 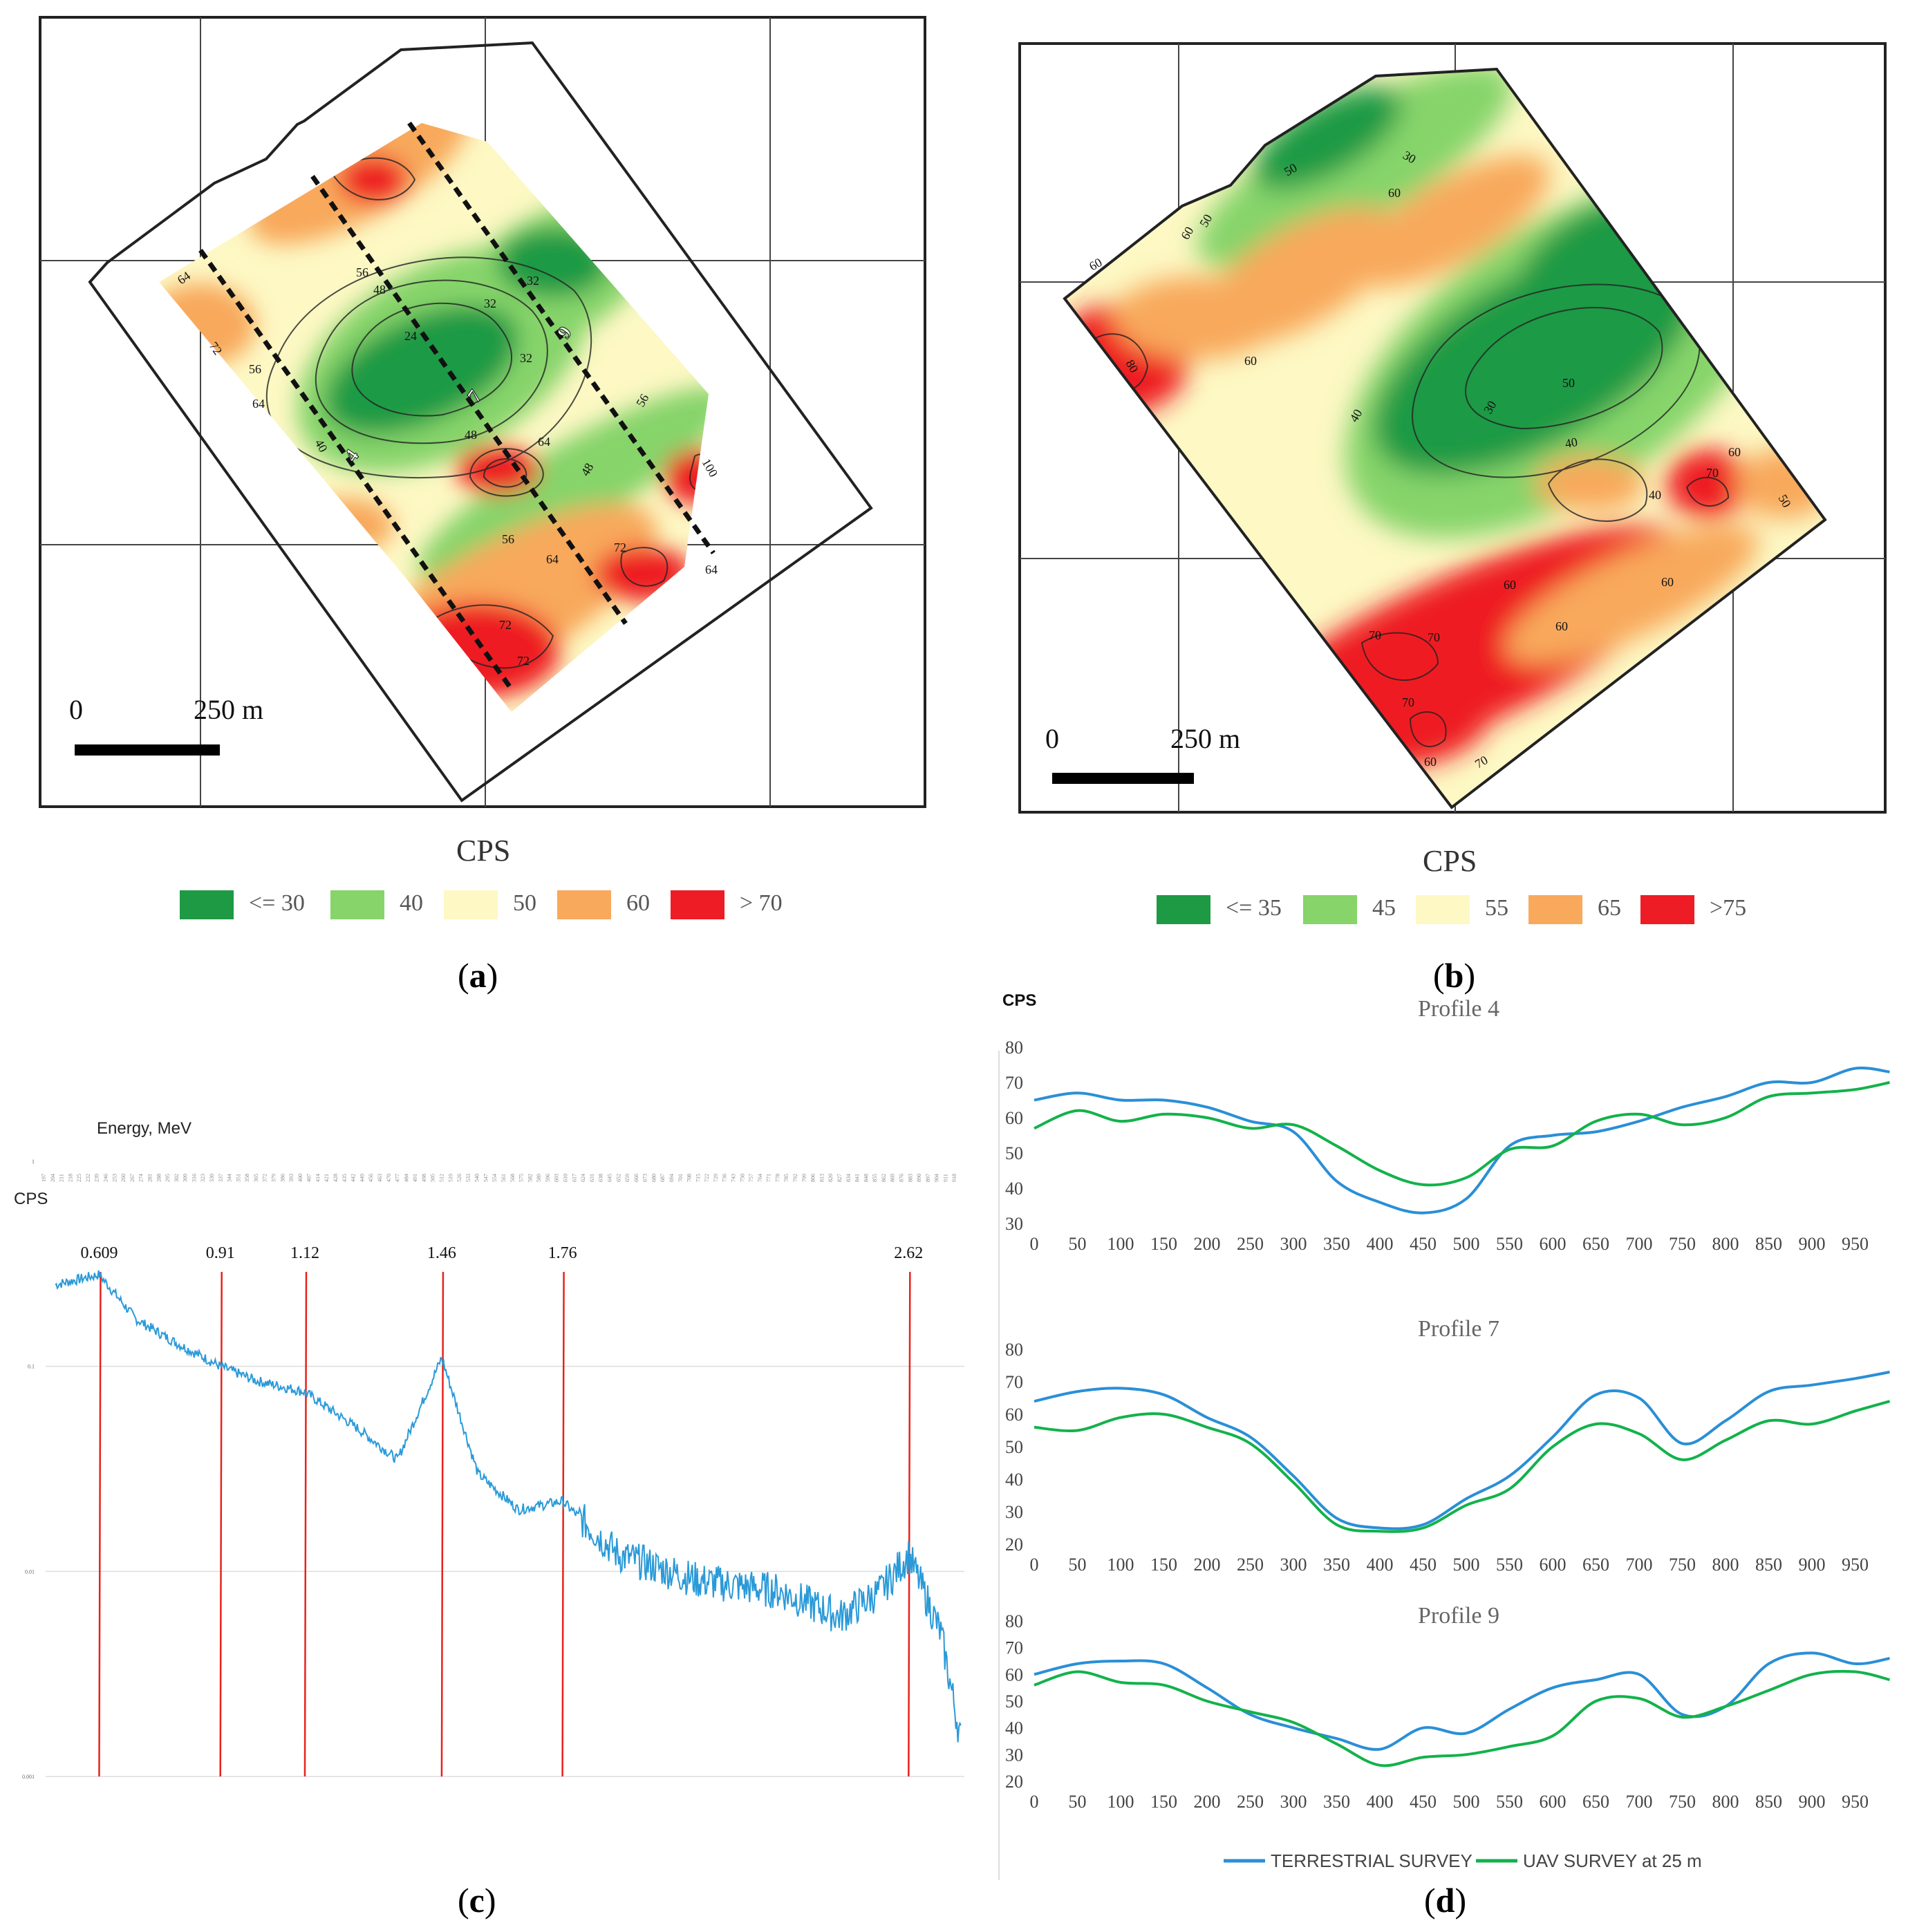 I want to click on channel-tick-label: 589, so click(x=539, y=1178).